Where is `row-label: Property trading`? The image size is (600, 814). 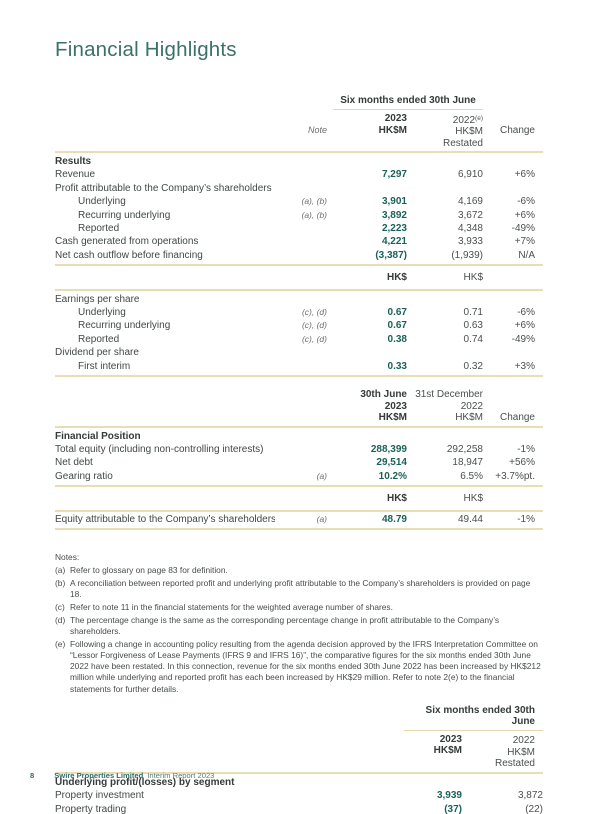
row-label: Property trading is located at coordinates (91, 808).